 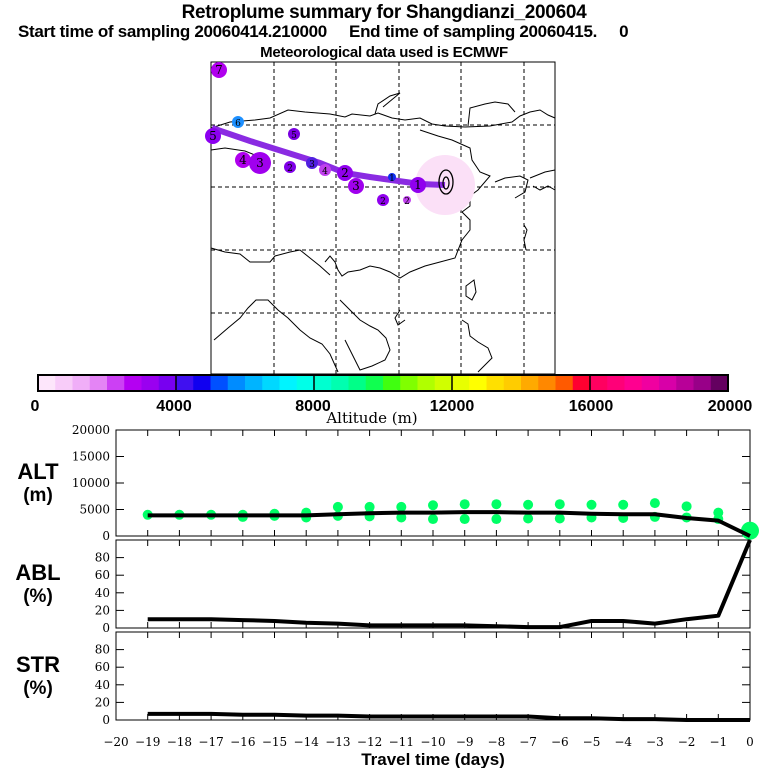 I want to click on x-tick-label: −15, so click(x=274, y=742).